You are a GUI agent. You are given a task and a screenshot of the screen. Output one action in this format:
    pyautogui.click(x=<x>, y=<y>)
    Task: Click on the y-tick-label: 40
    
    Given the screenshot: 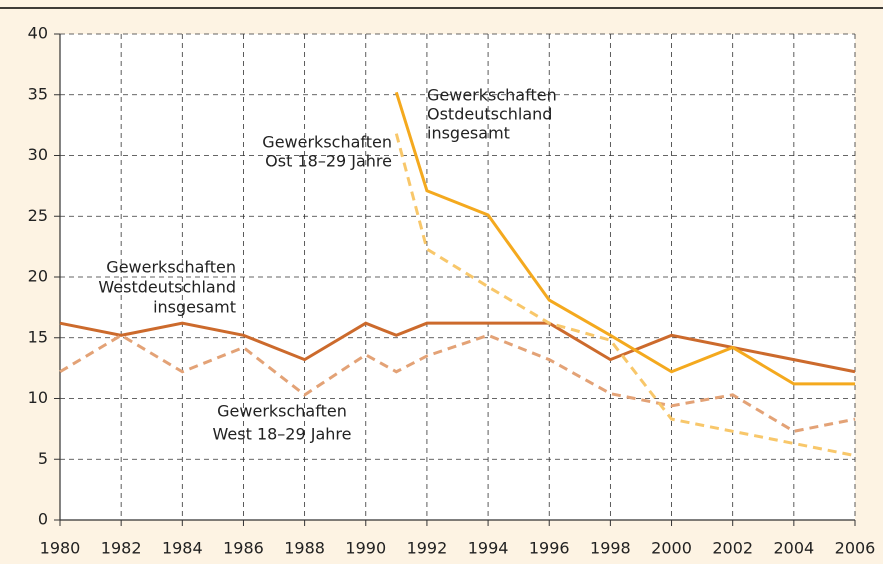 What is the action you would take?
    pyautogui.click(x=38, y=33)
    